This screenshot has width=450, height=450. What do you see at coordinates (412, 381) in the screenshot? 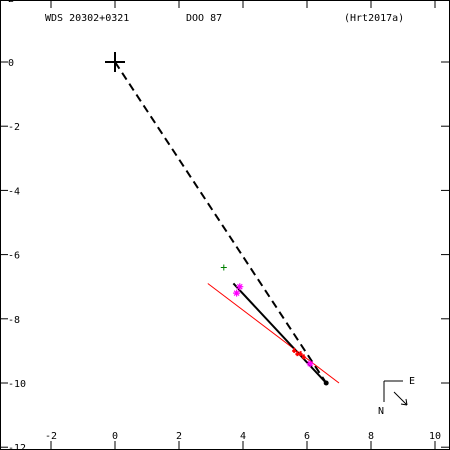
I see `compass-east-label: E` at bounding box center [412, 381].